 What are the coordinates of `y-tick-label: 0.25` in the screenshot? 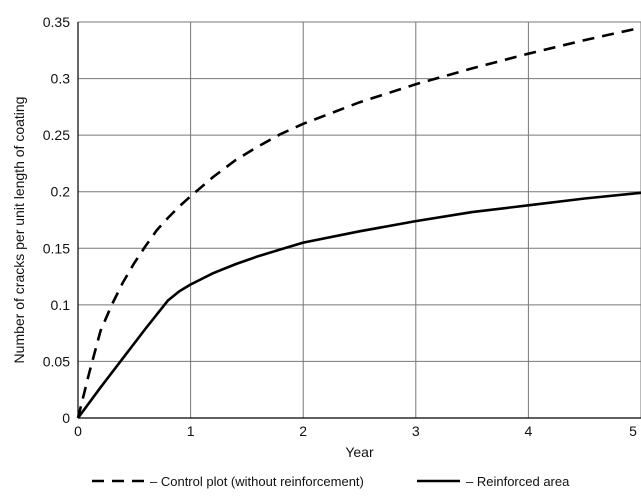 It's located at (56, 135).